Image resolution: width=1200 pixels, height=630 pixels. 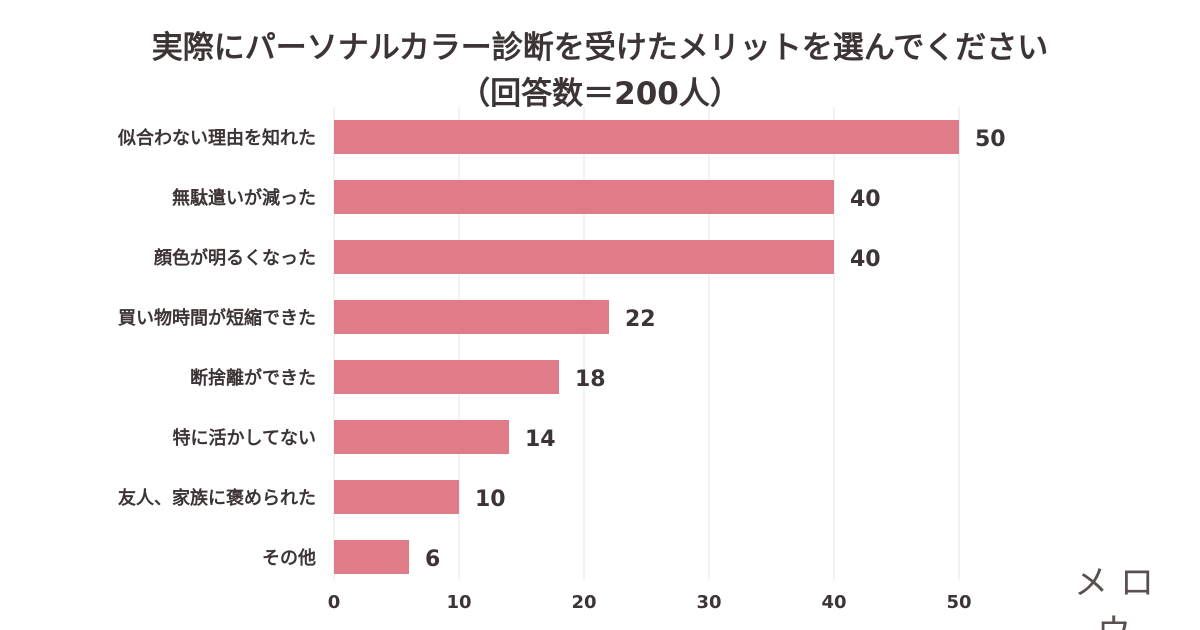 What do you see at coordinates (244, 198) in the screenshot?
I see `category-label: 無駄遣いが減った` at bounding box center [244, 198].